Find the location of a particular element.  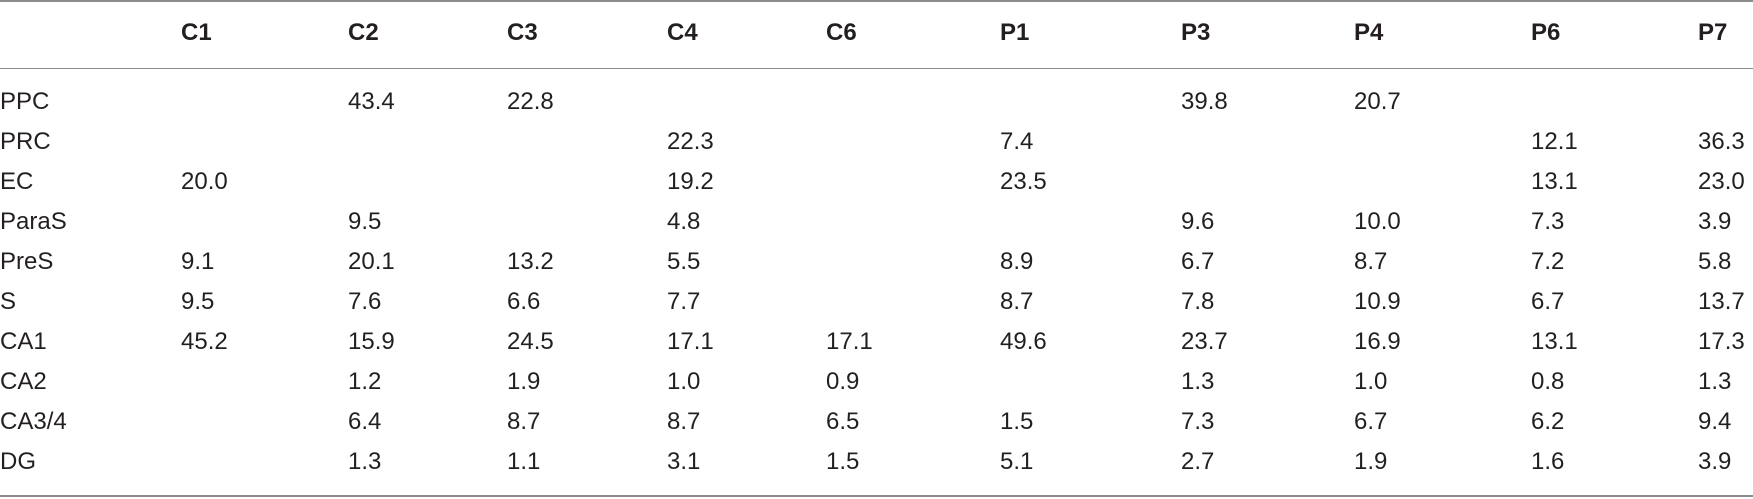

column-header-p3: P3 is located at coordinates (1196, 32).